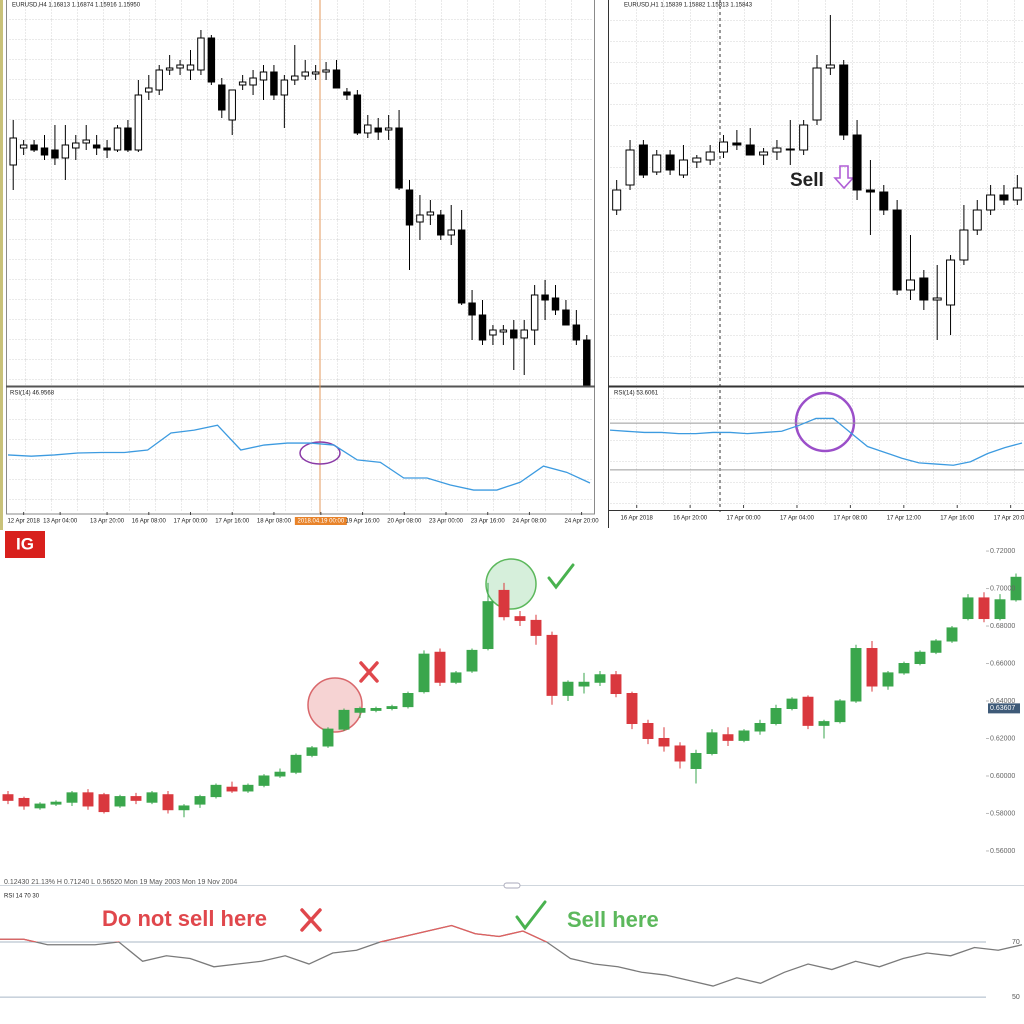 This screenshot has height=1024, width=1024. Describe the element at coordinates (1016, 942) in the screenshot. I see `rsi-tick-label: 70` at that location.